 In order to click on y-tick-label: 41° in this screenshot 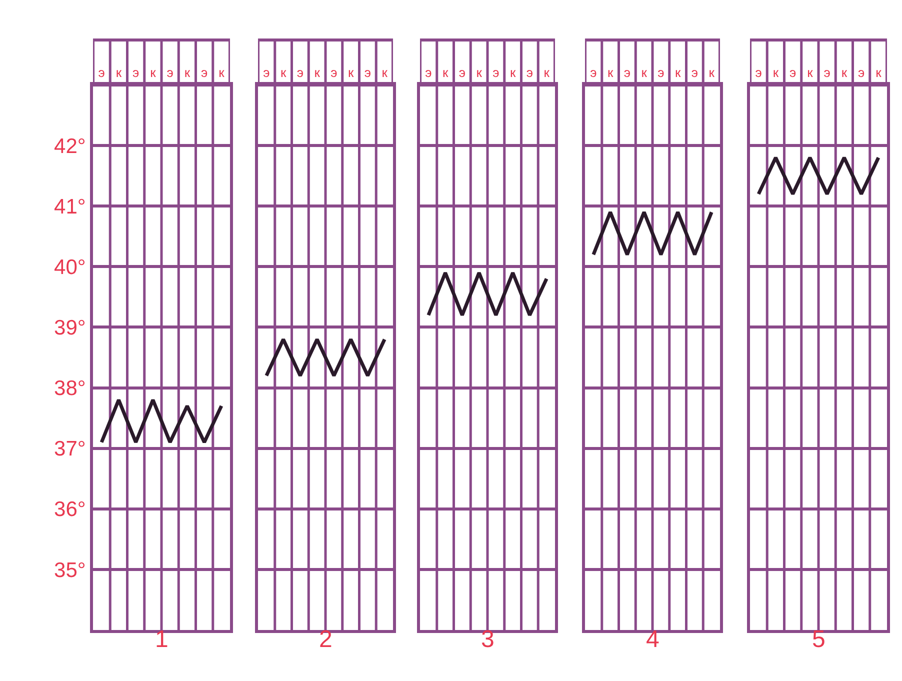, I will do `click(70, 206)`.